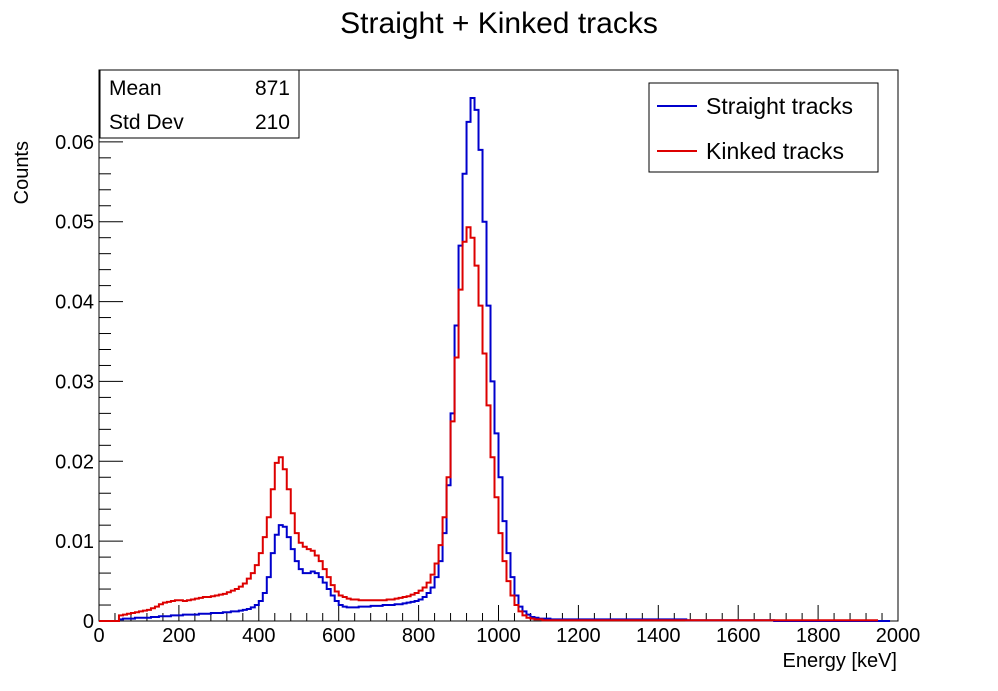  I want to click on stats-mean-value: 871, so click(272, 88).